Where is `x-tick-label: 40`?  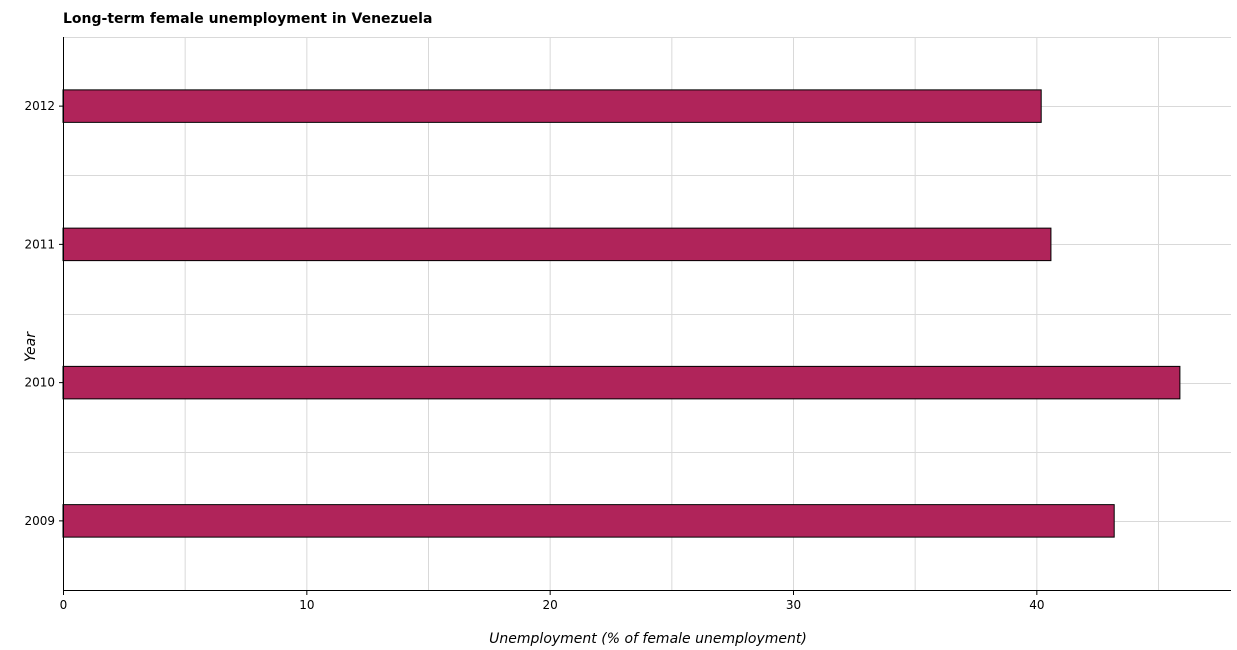 x-tick-label: 40 is located at coordinates (1036, 605).